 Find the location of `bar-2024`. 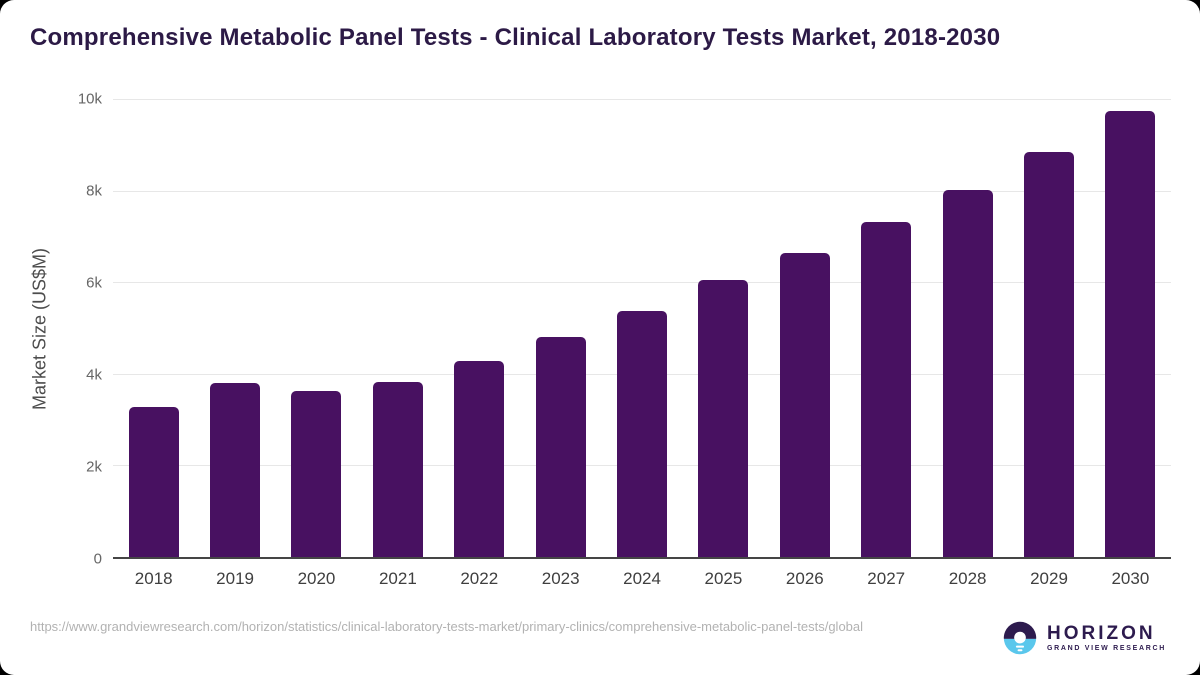

bar-2024 is located at coordinates (642, 433).